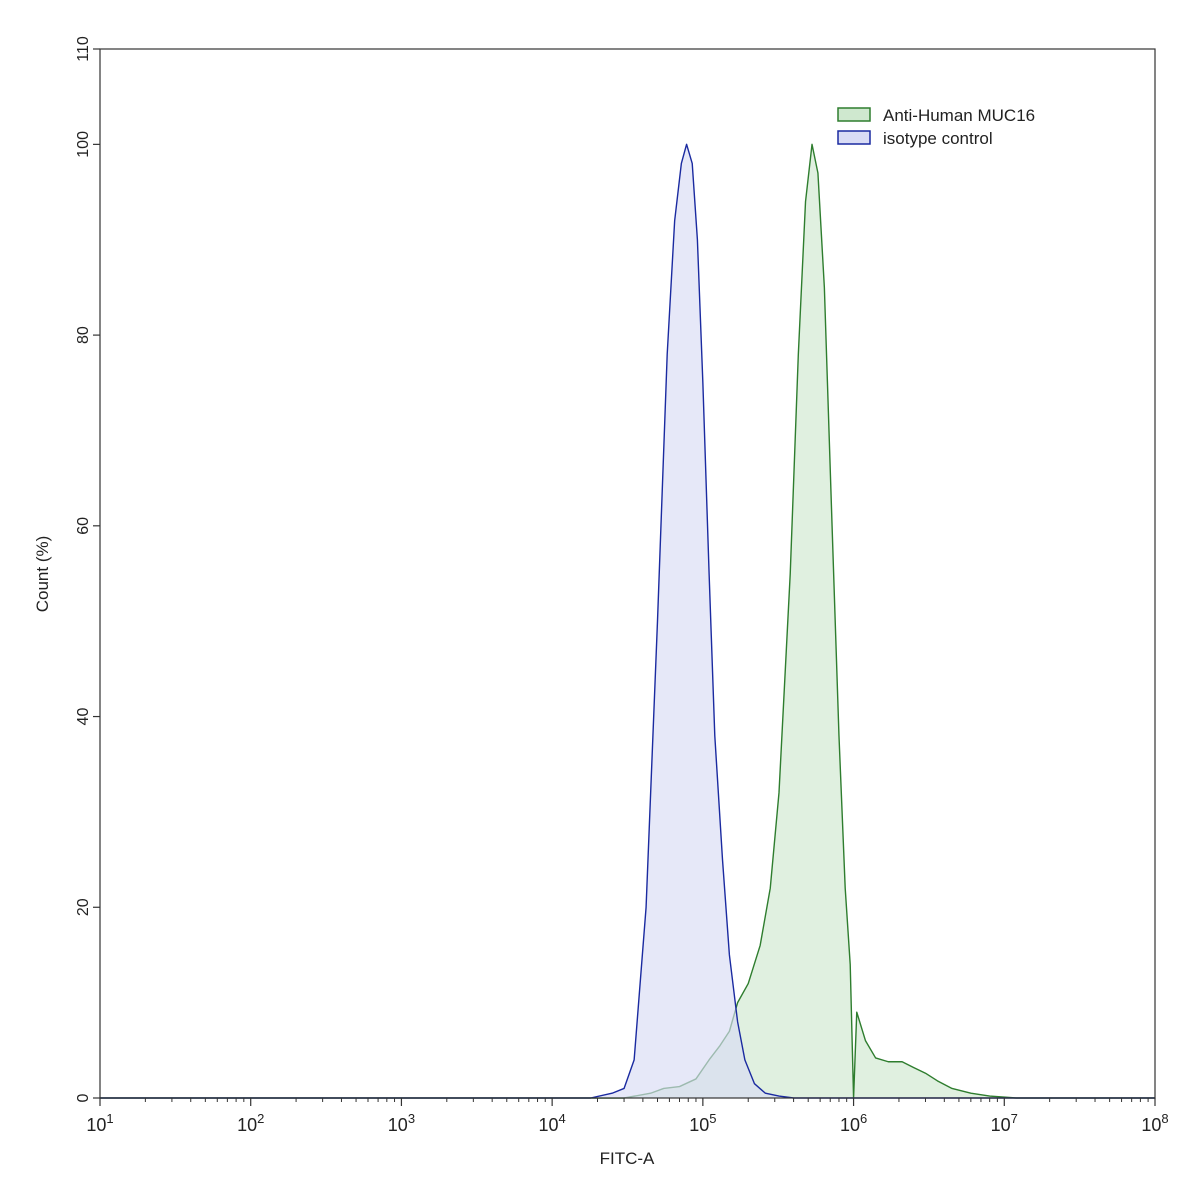  What do you see at coordinates (938, 138) in the screenshot?
I see `legend-label-1: isotype control` at bounding box center [938, 138].